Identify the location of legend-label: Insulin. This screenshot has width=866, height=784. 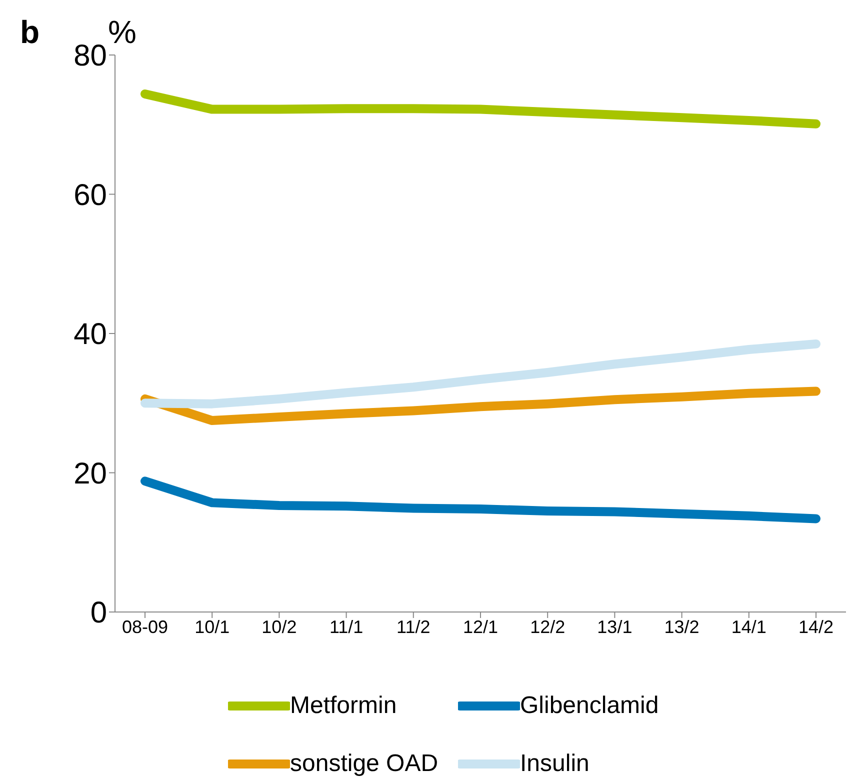
(555, 764).